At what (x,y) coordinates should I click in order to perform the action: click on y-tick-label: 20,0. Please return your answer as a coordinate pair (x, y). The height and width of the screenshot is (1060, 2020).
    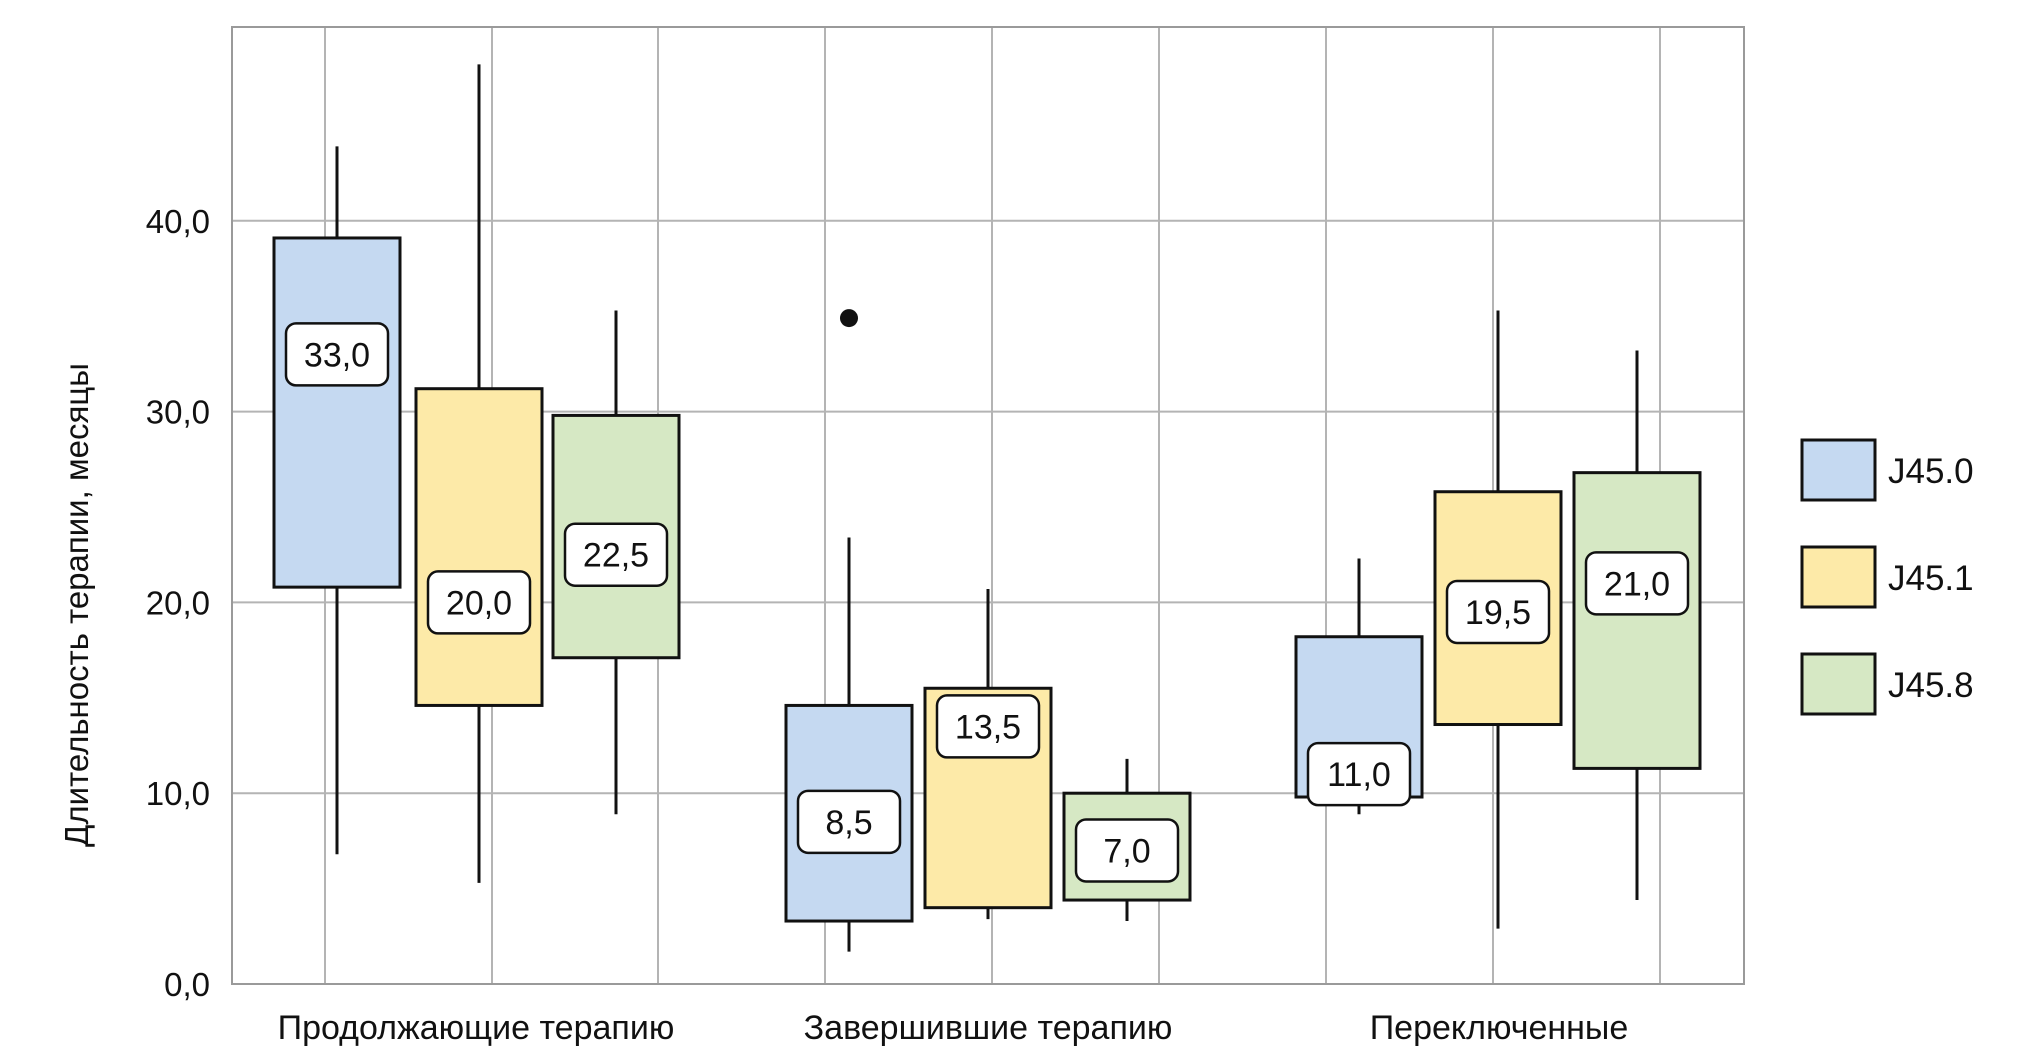
    Looking at the image, I should click on (178, 602).